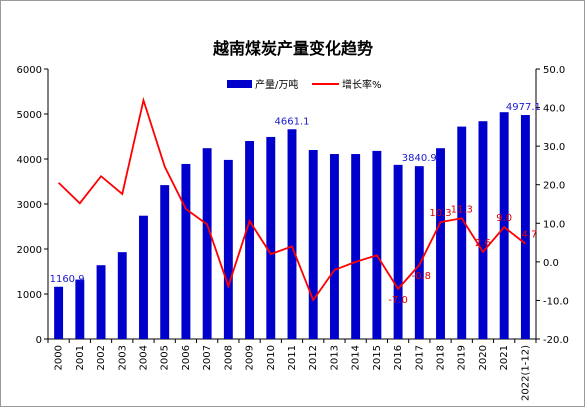 This screenshot has width=585, height=408. What do you see at coordinates (165, 357) in the screenshot?
I see `x-tick-label: 2005` at bounding box center [165, 357].